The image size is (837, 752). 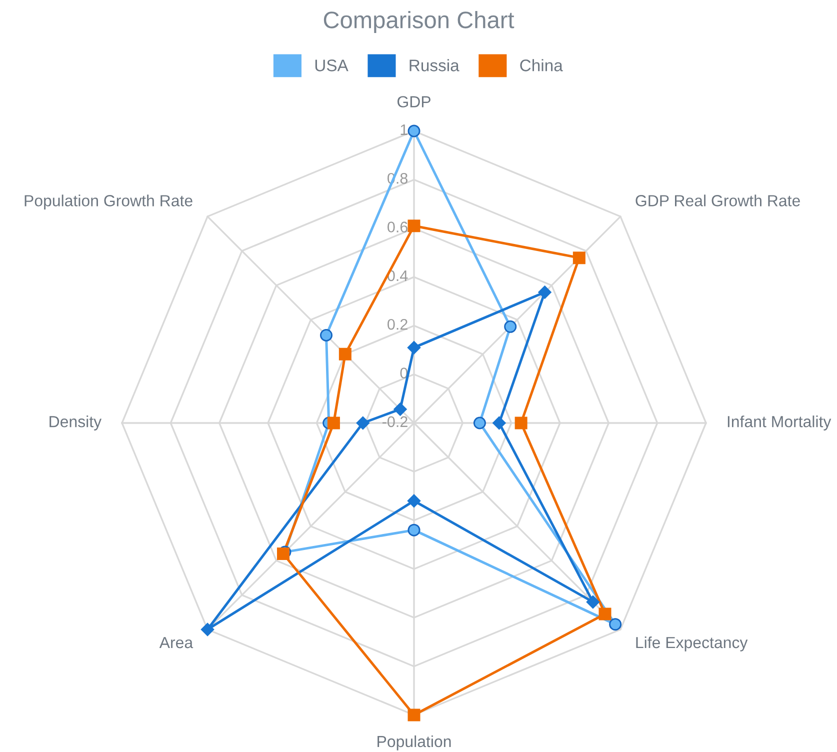 I want to click on spoke-label: Infant Mortality, so click(x=780, y=423).